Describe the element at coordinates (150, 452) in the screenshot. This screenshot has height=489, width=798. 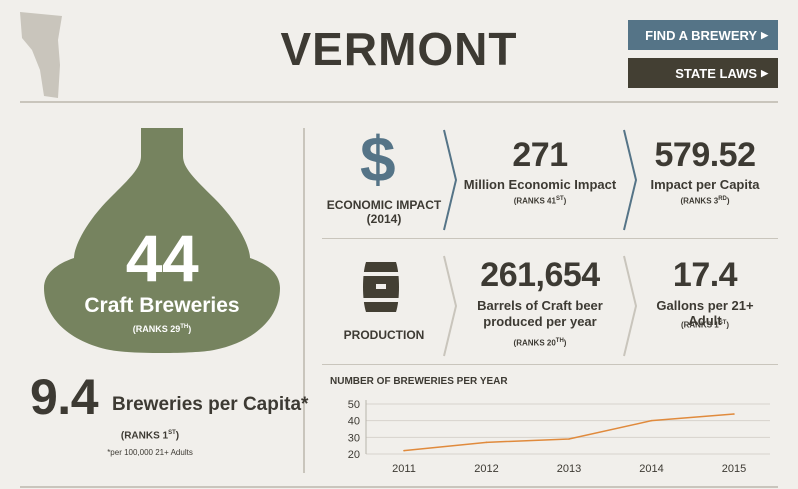
I see `per-capita-footnote: *per 100,000 21+ Adults` at that location.